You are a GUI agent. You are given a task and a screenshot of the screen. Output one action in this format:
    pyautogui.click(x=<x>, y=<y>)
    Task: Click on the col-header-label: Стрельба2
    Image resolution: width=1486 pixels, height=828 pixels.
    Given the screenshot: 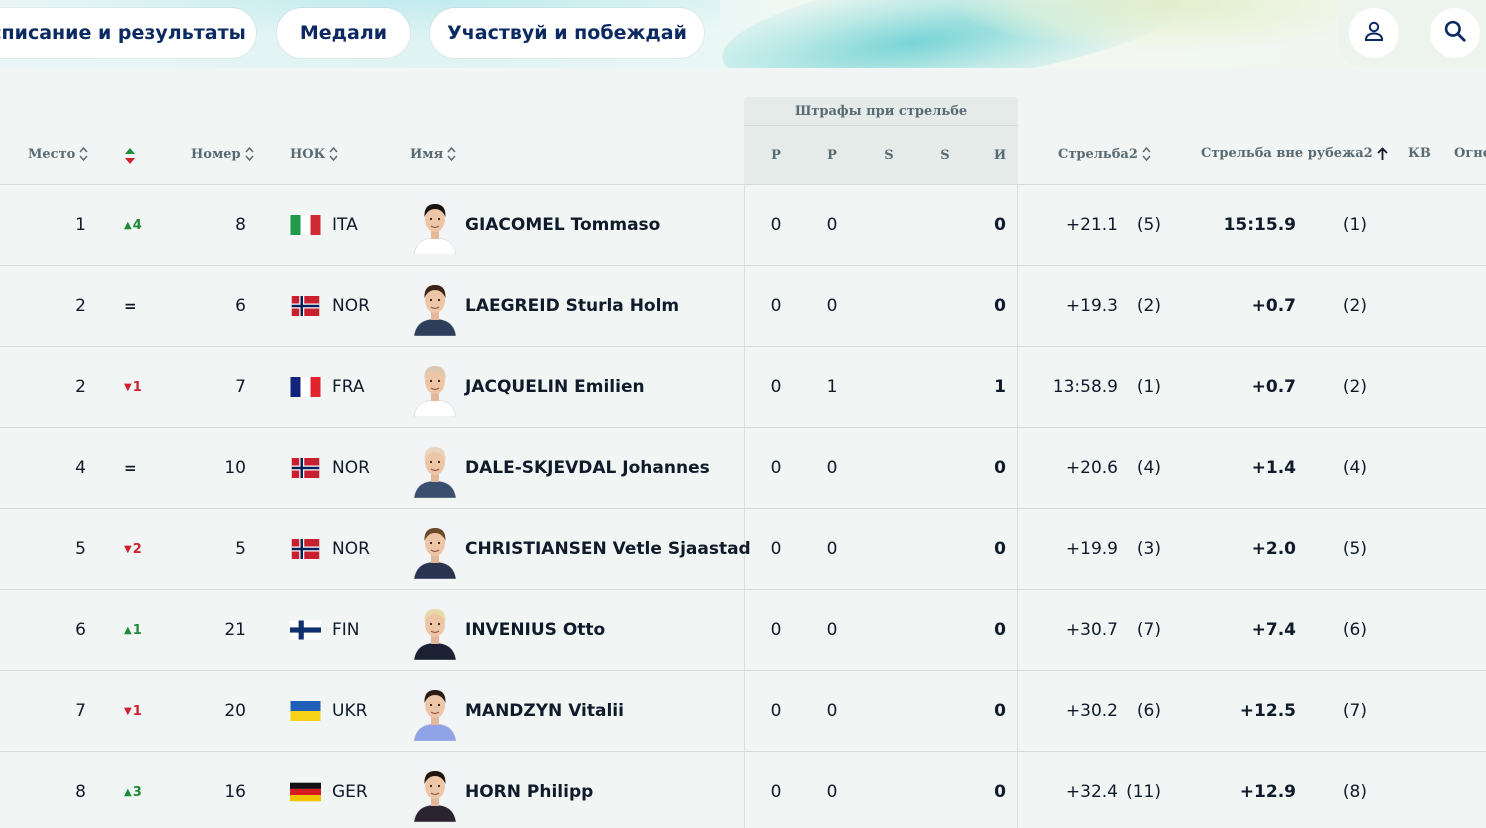 What is the action you would take?
    pyautogui.click(x=1098, y=154)
    